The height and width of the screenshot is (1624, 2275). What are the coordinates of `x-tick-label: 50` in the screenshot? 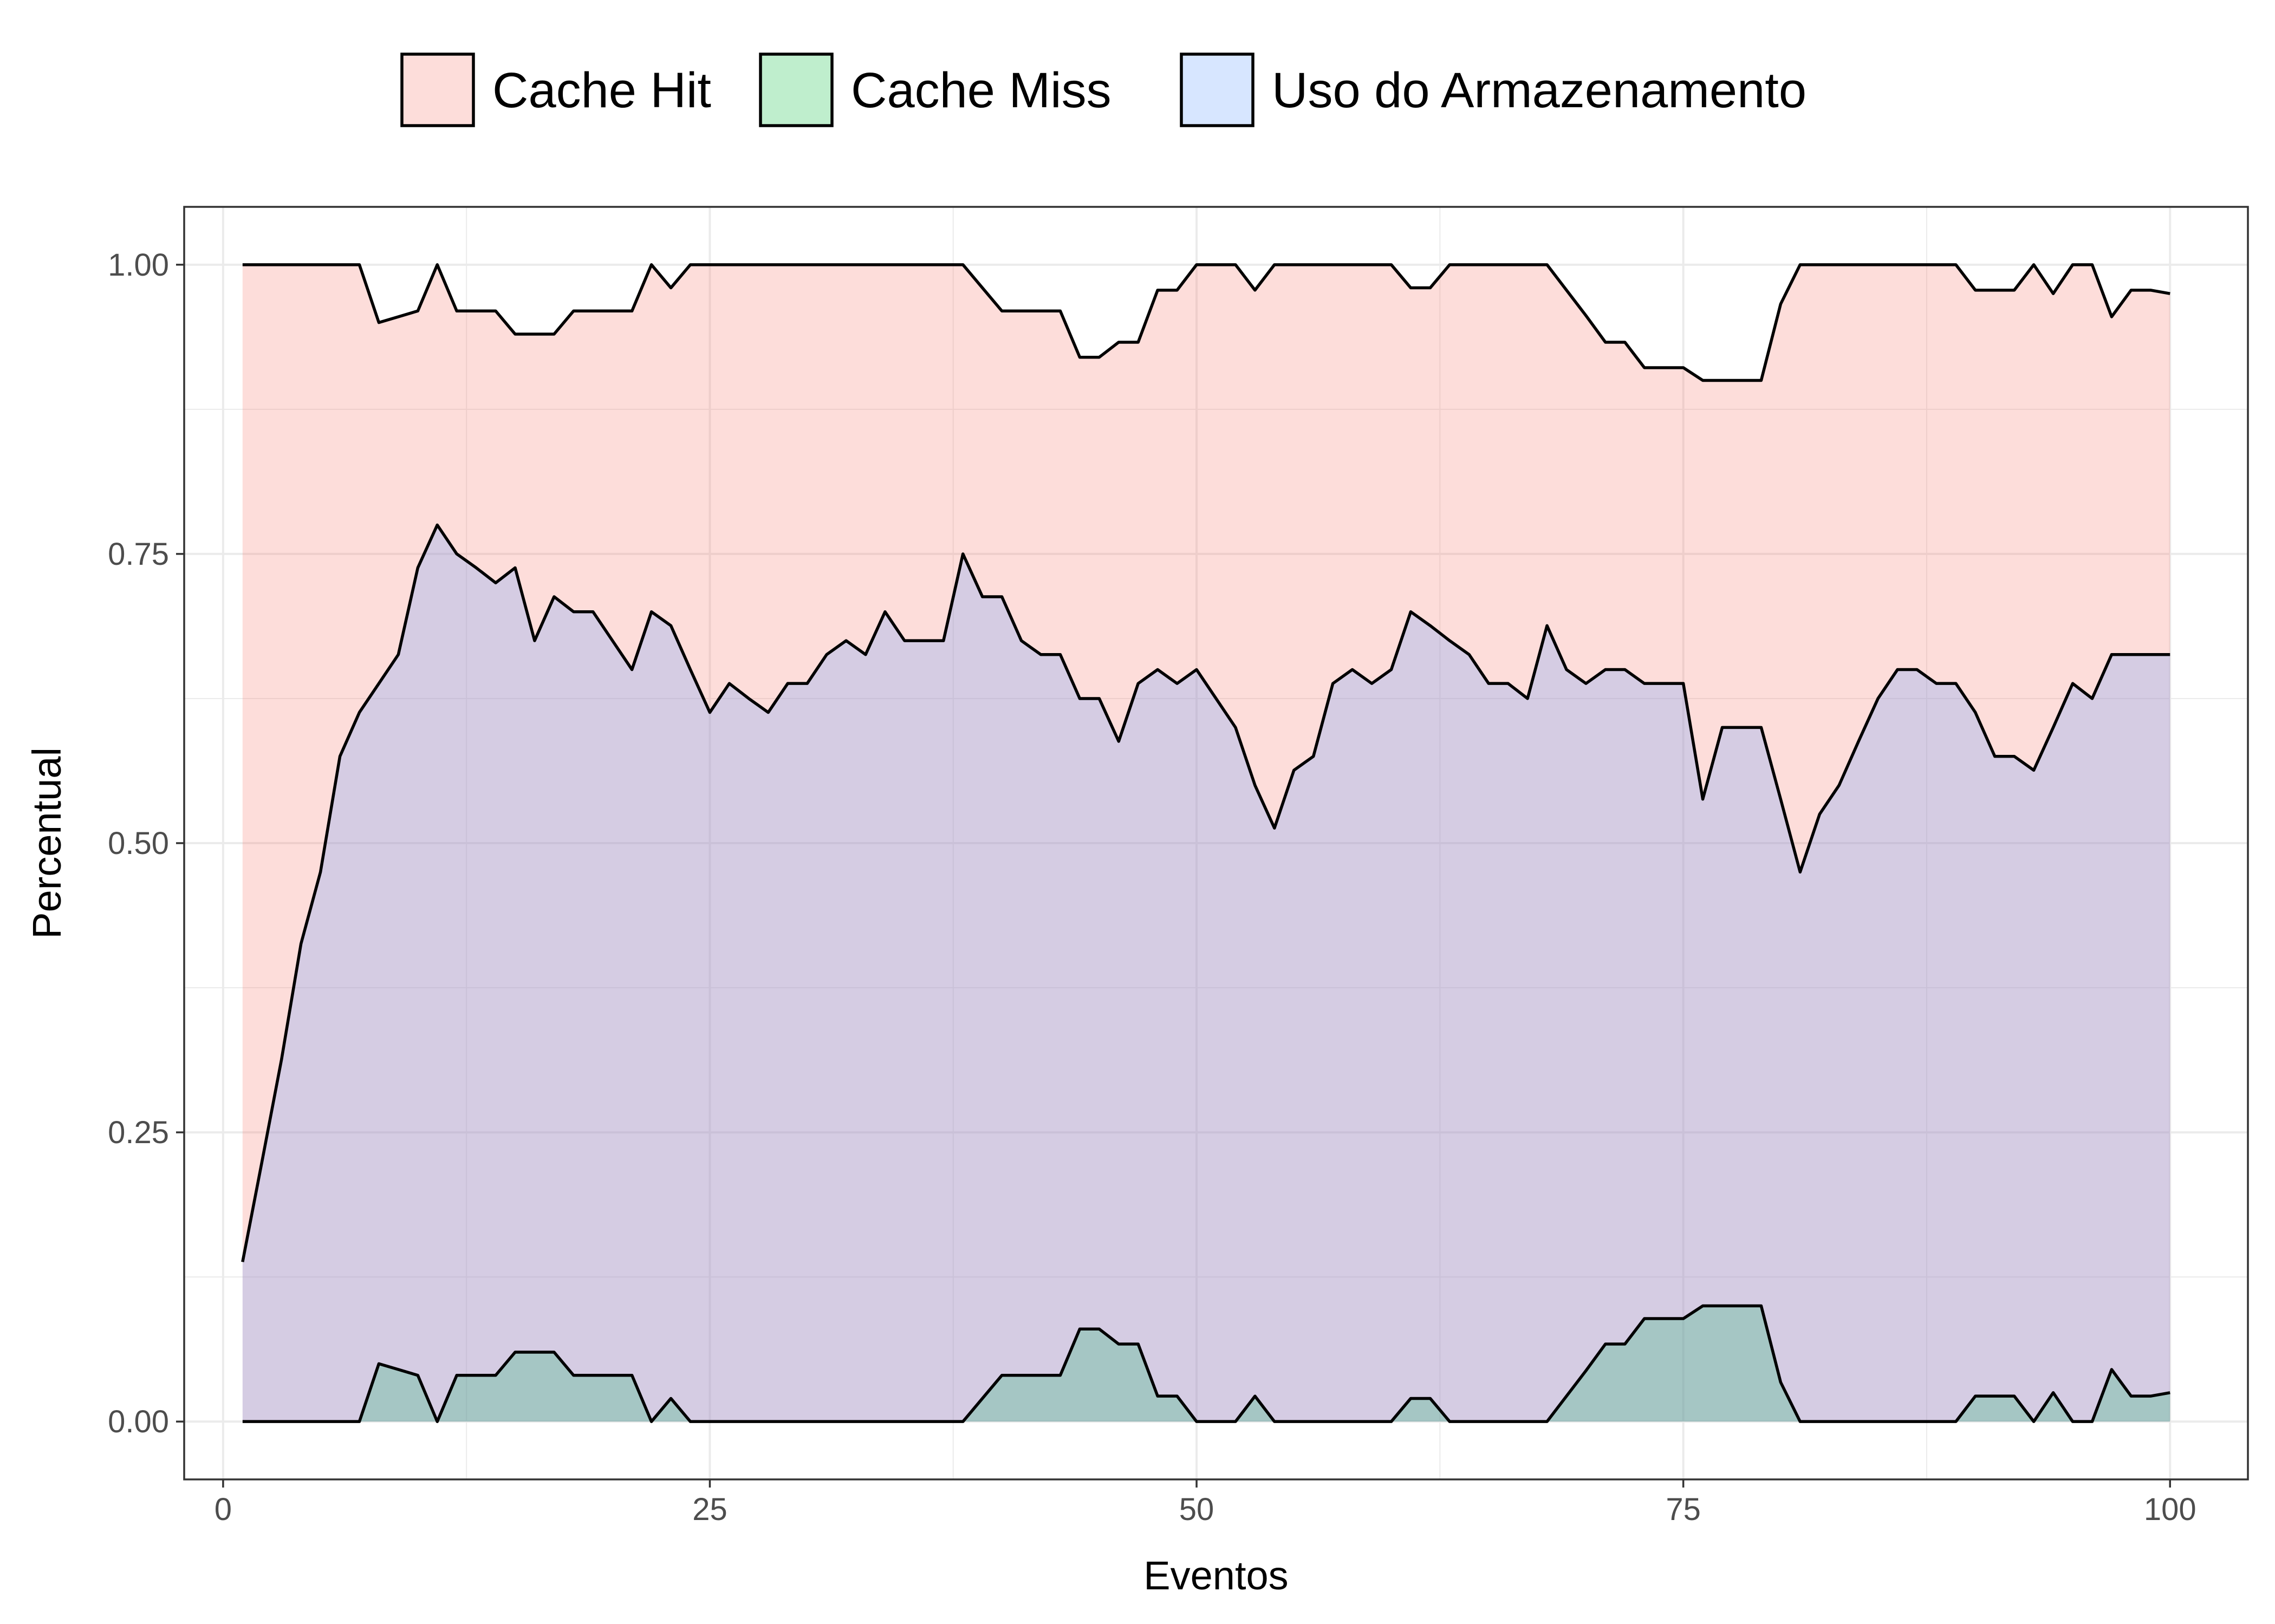 It's located at (1196, 1509).